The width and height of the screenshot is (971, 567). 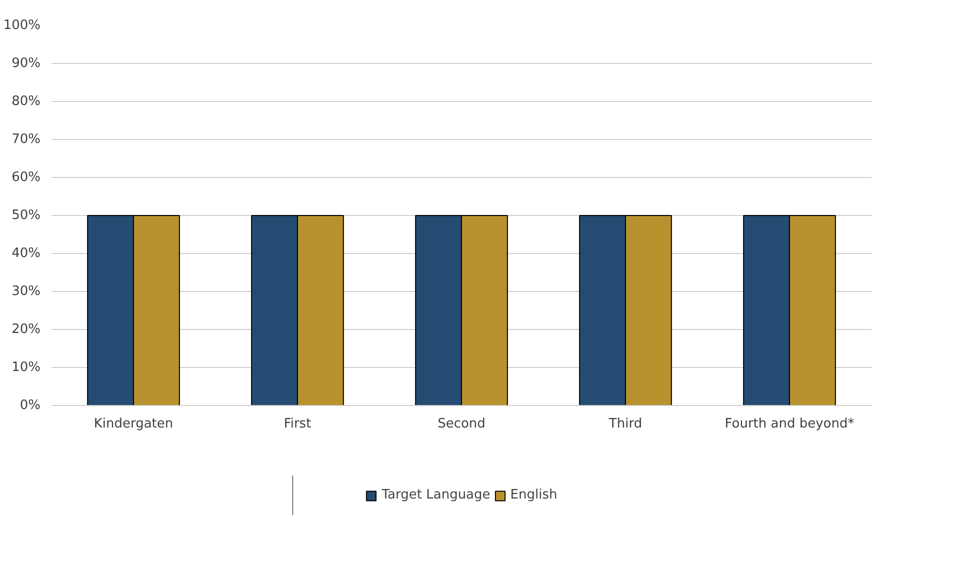 I want to click on x-tick-label: Fourth and beyond*, so click(x=789, y=424).